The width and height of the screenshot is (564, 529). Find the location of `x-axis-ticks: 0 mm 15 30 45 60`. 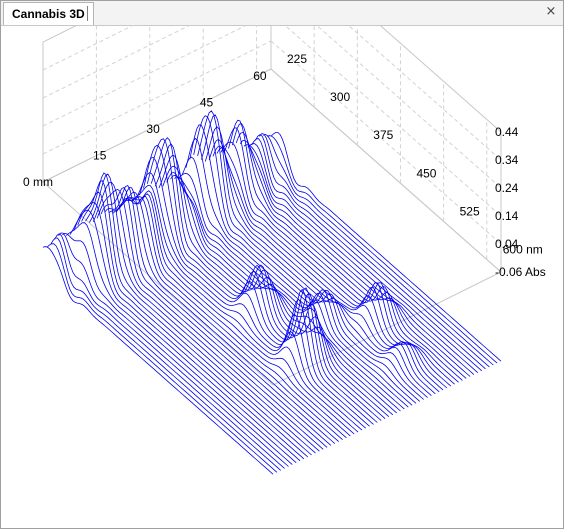

x-axis-ticks: 0 mm 15 30 45 60 is located at coordinates (145, 129).